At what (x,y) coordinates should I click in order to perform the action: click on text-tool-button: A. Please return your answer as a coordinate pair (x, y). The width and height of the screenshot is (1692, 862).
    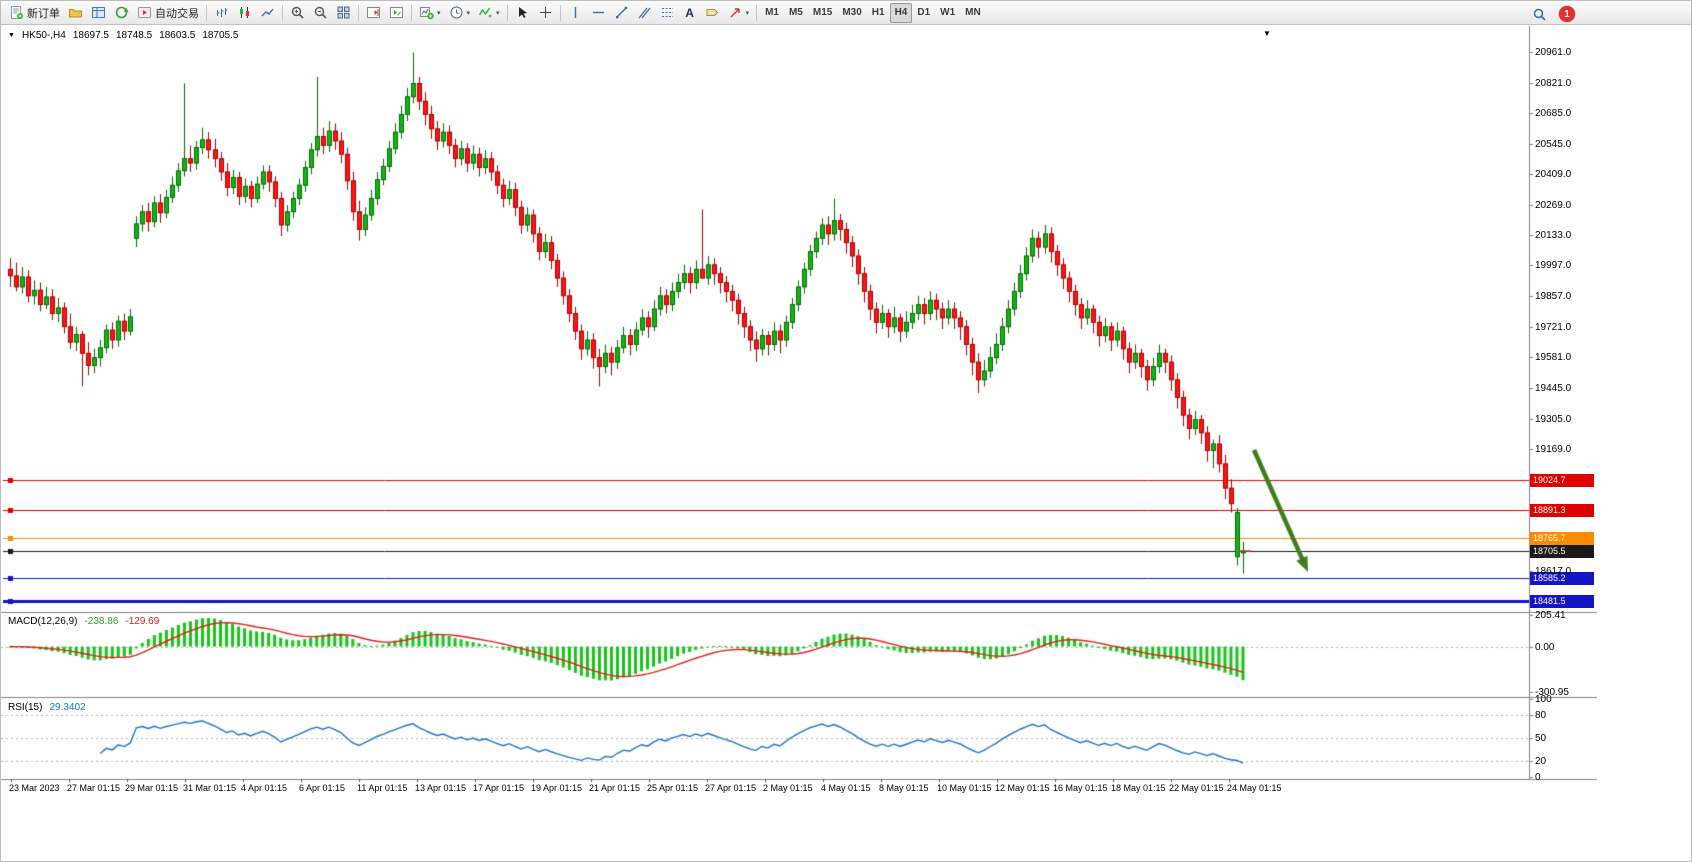
    Looking at the image, I should click on (690, 13).